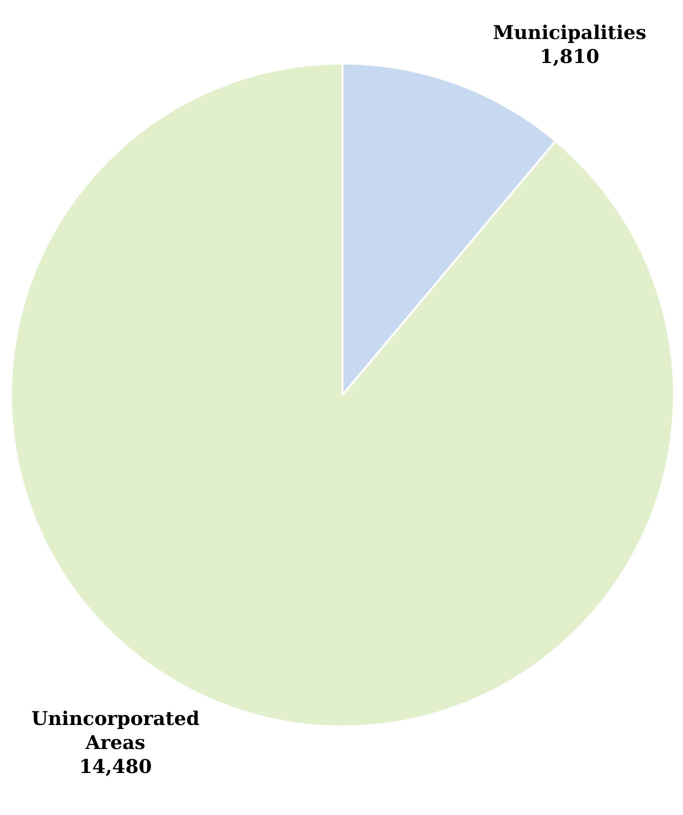  I want to click on slice-label: Unincorporated Areas, so click(115, 731).